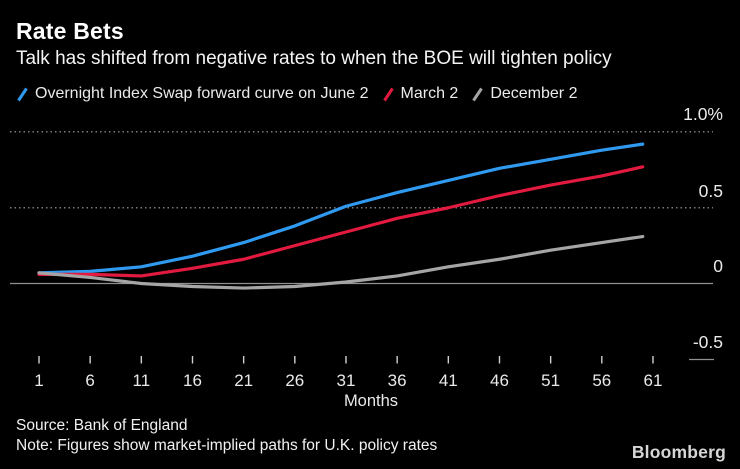  What do you see at coordinates (499, 380) in the screenshot?
I see `x-axis-tick-label: 46` at bounding box center [499, 380].